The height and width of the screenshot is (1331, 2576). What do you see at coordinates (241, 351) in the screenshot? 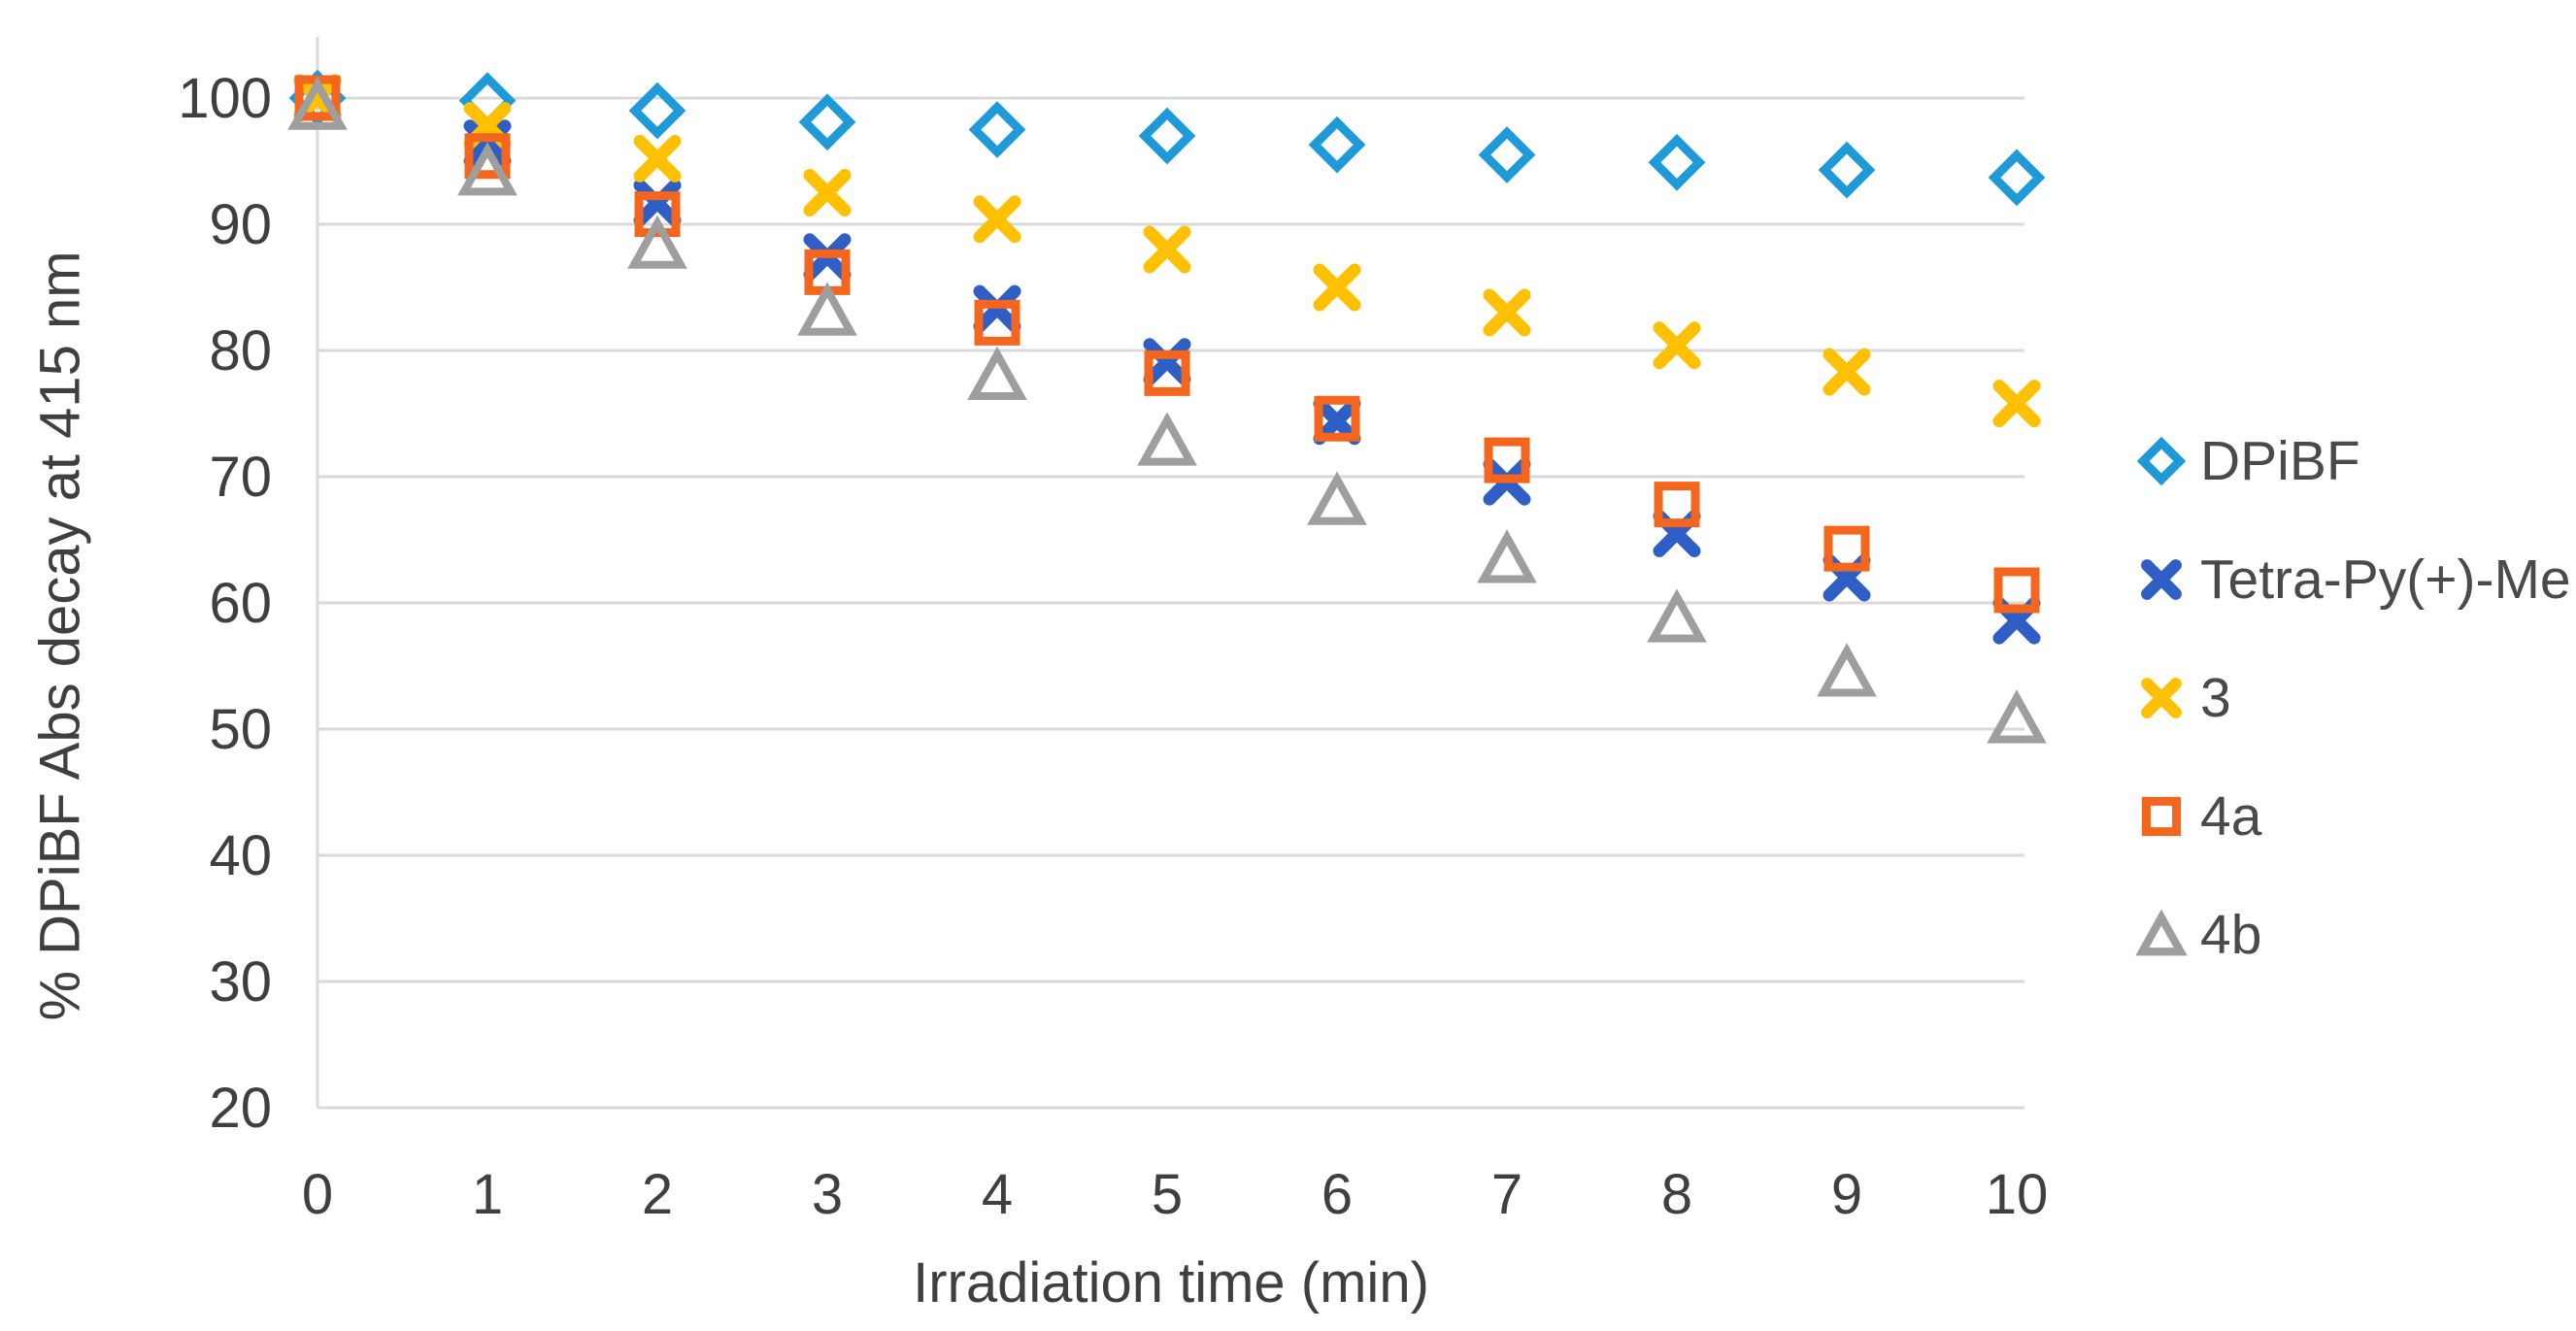
I see `y-tick-80: 80` at bounding box center [241, 351].